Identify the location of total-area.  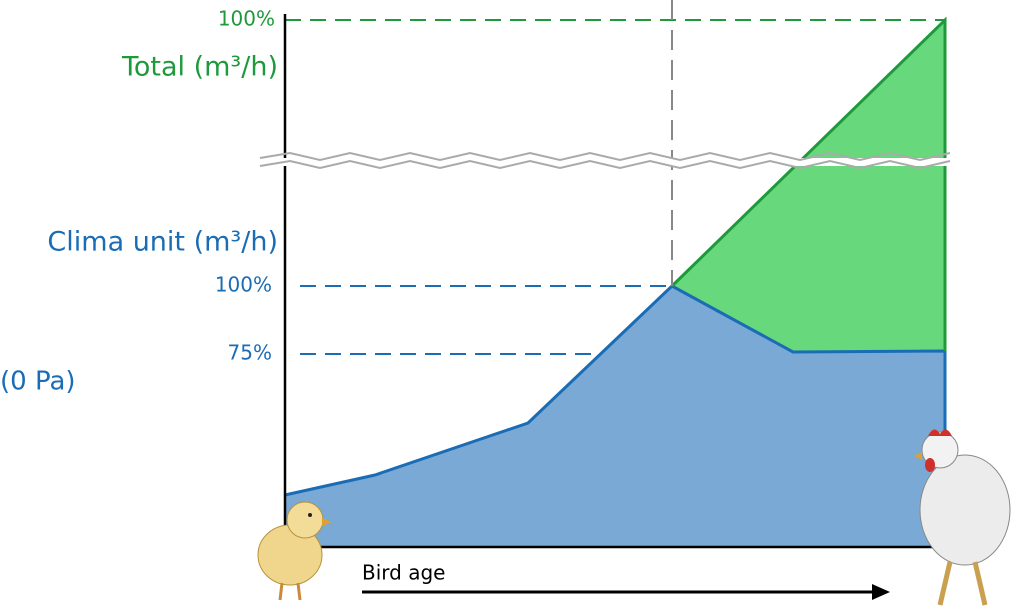
(808, 186).